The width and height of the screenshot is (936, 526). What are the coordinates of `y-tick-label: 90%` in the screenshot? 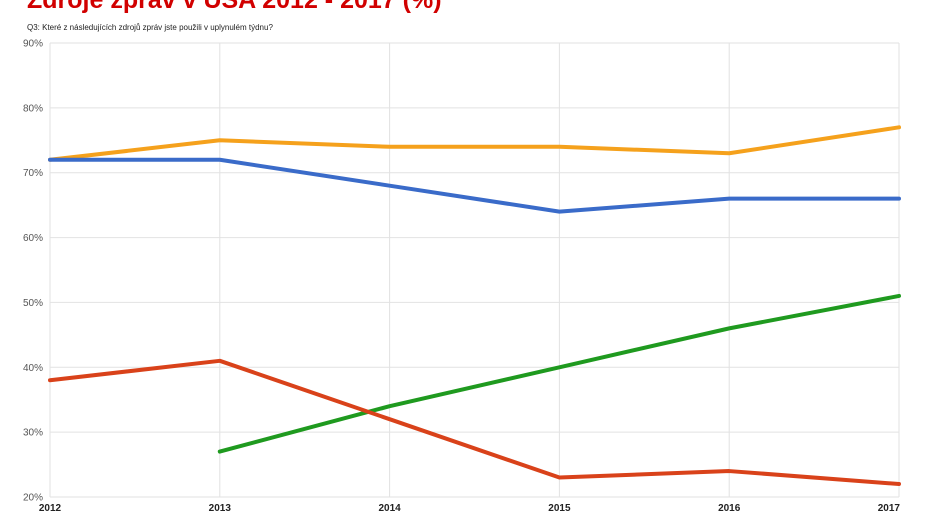 It's located at (33, 44).